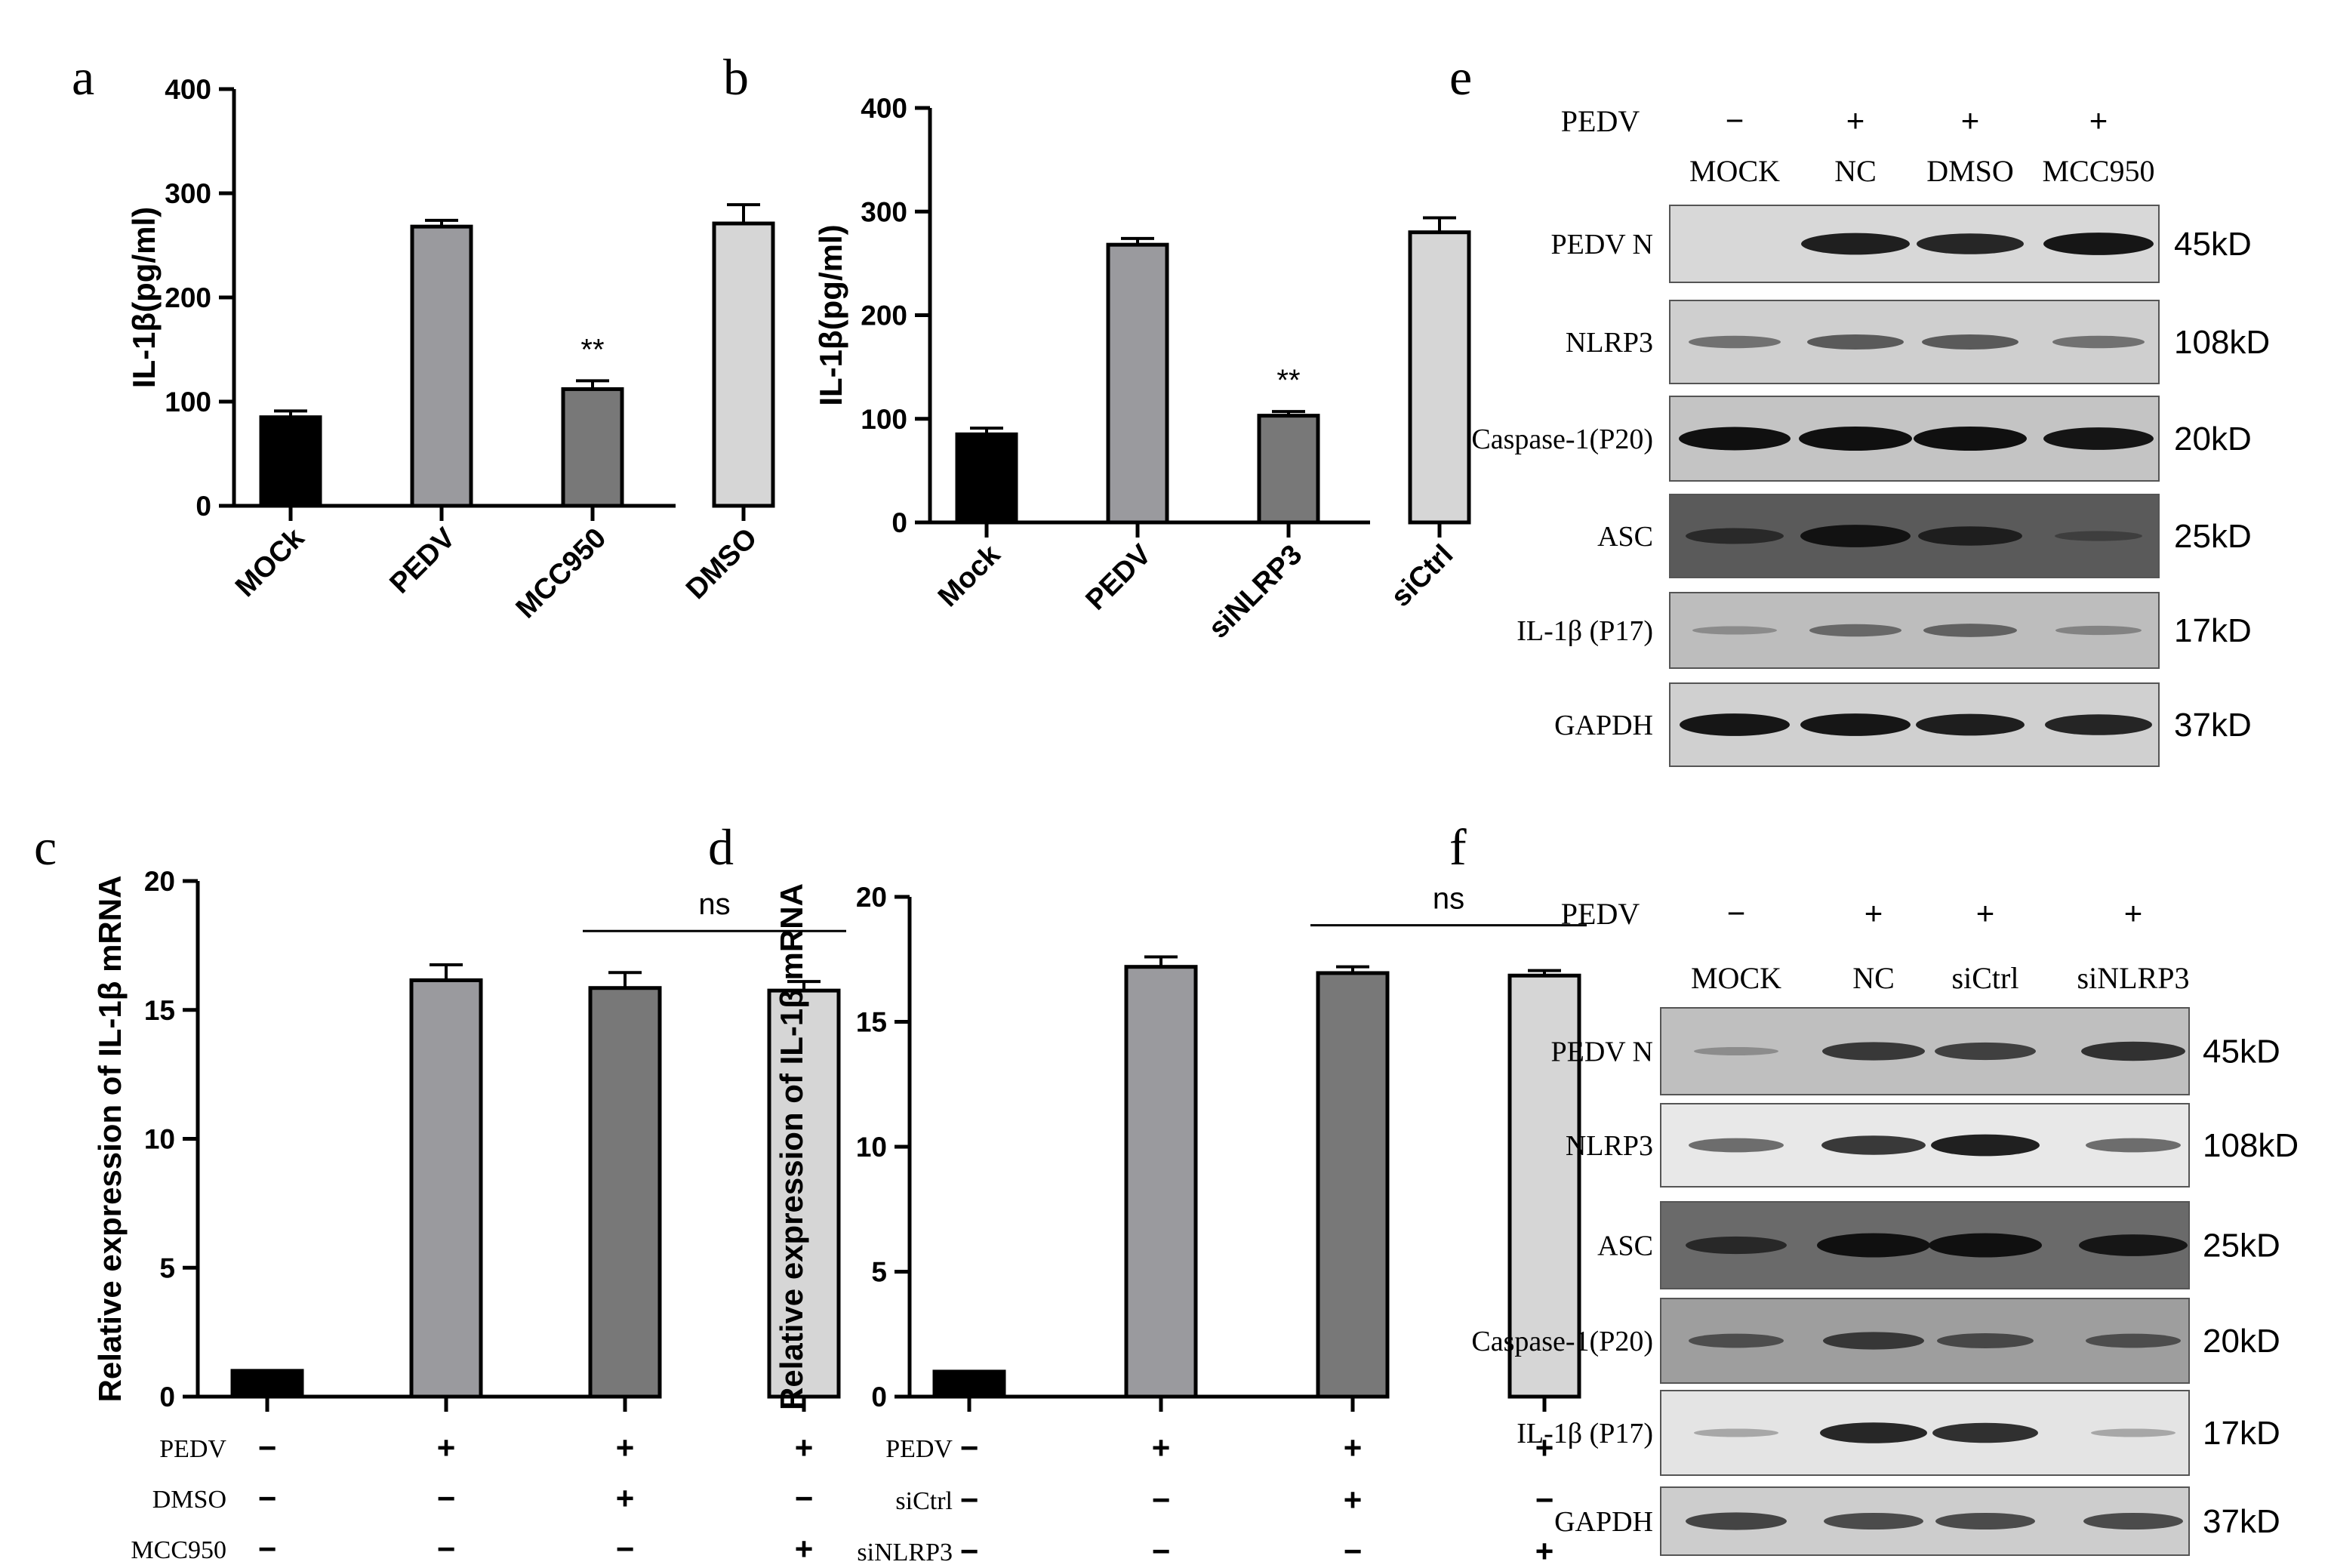 Image resolution: width=2331 pixels, height=1568 pixels. What do you see at coordinates (1585, 631) in the screenshot?
I see `blot-row-label: IL-1β (P17)` at bounding box center [1585, 631].